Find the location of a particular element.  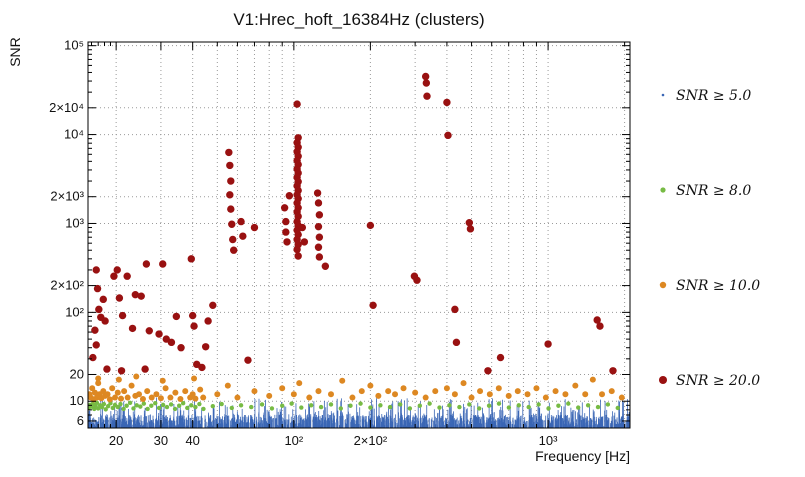

series-snr8-points is located at coordinates (354, 406).